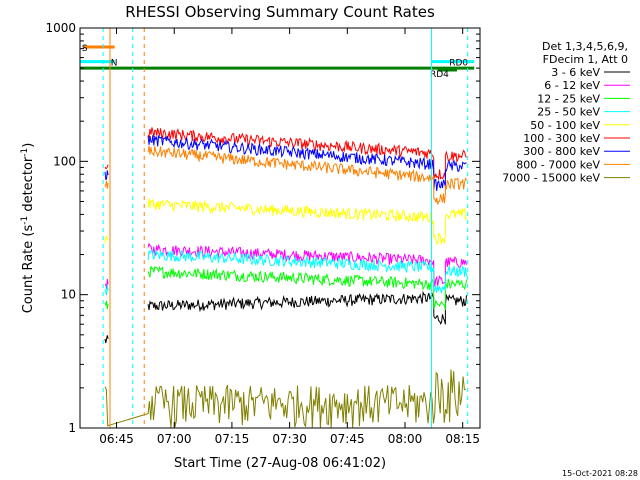 Image resolution: width=640 pixels, height=480 pixels. Describe the element at coordinates (25, 220) in the screenshot. I see `y-axis-label-sup1: -1` at that location.